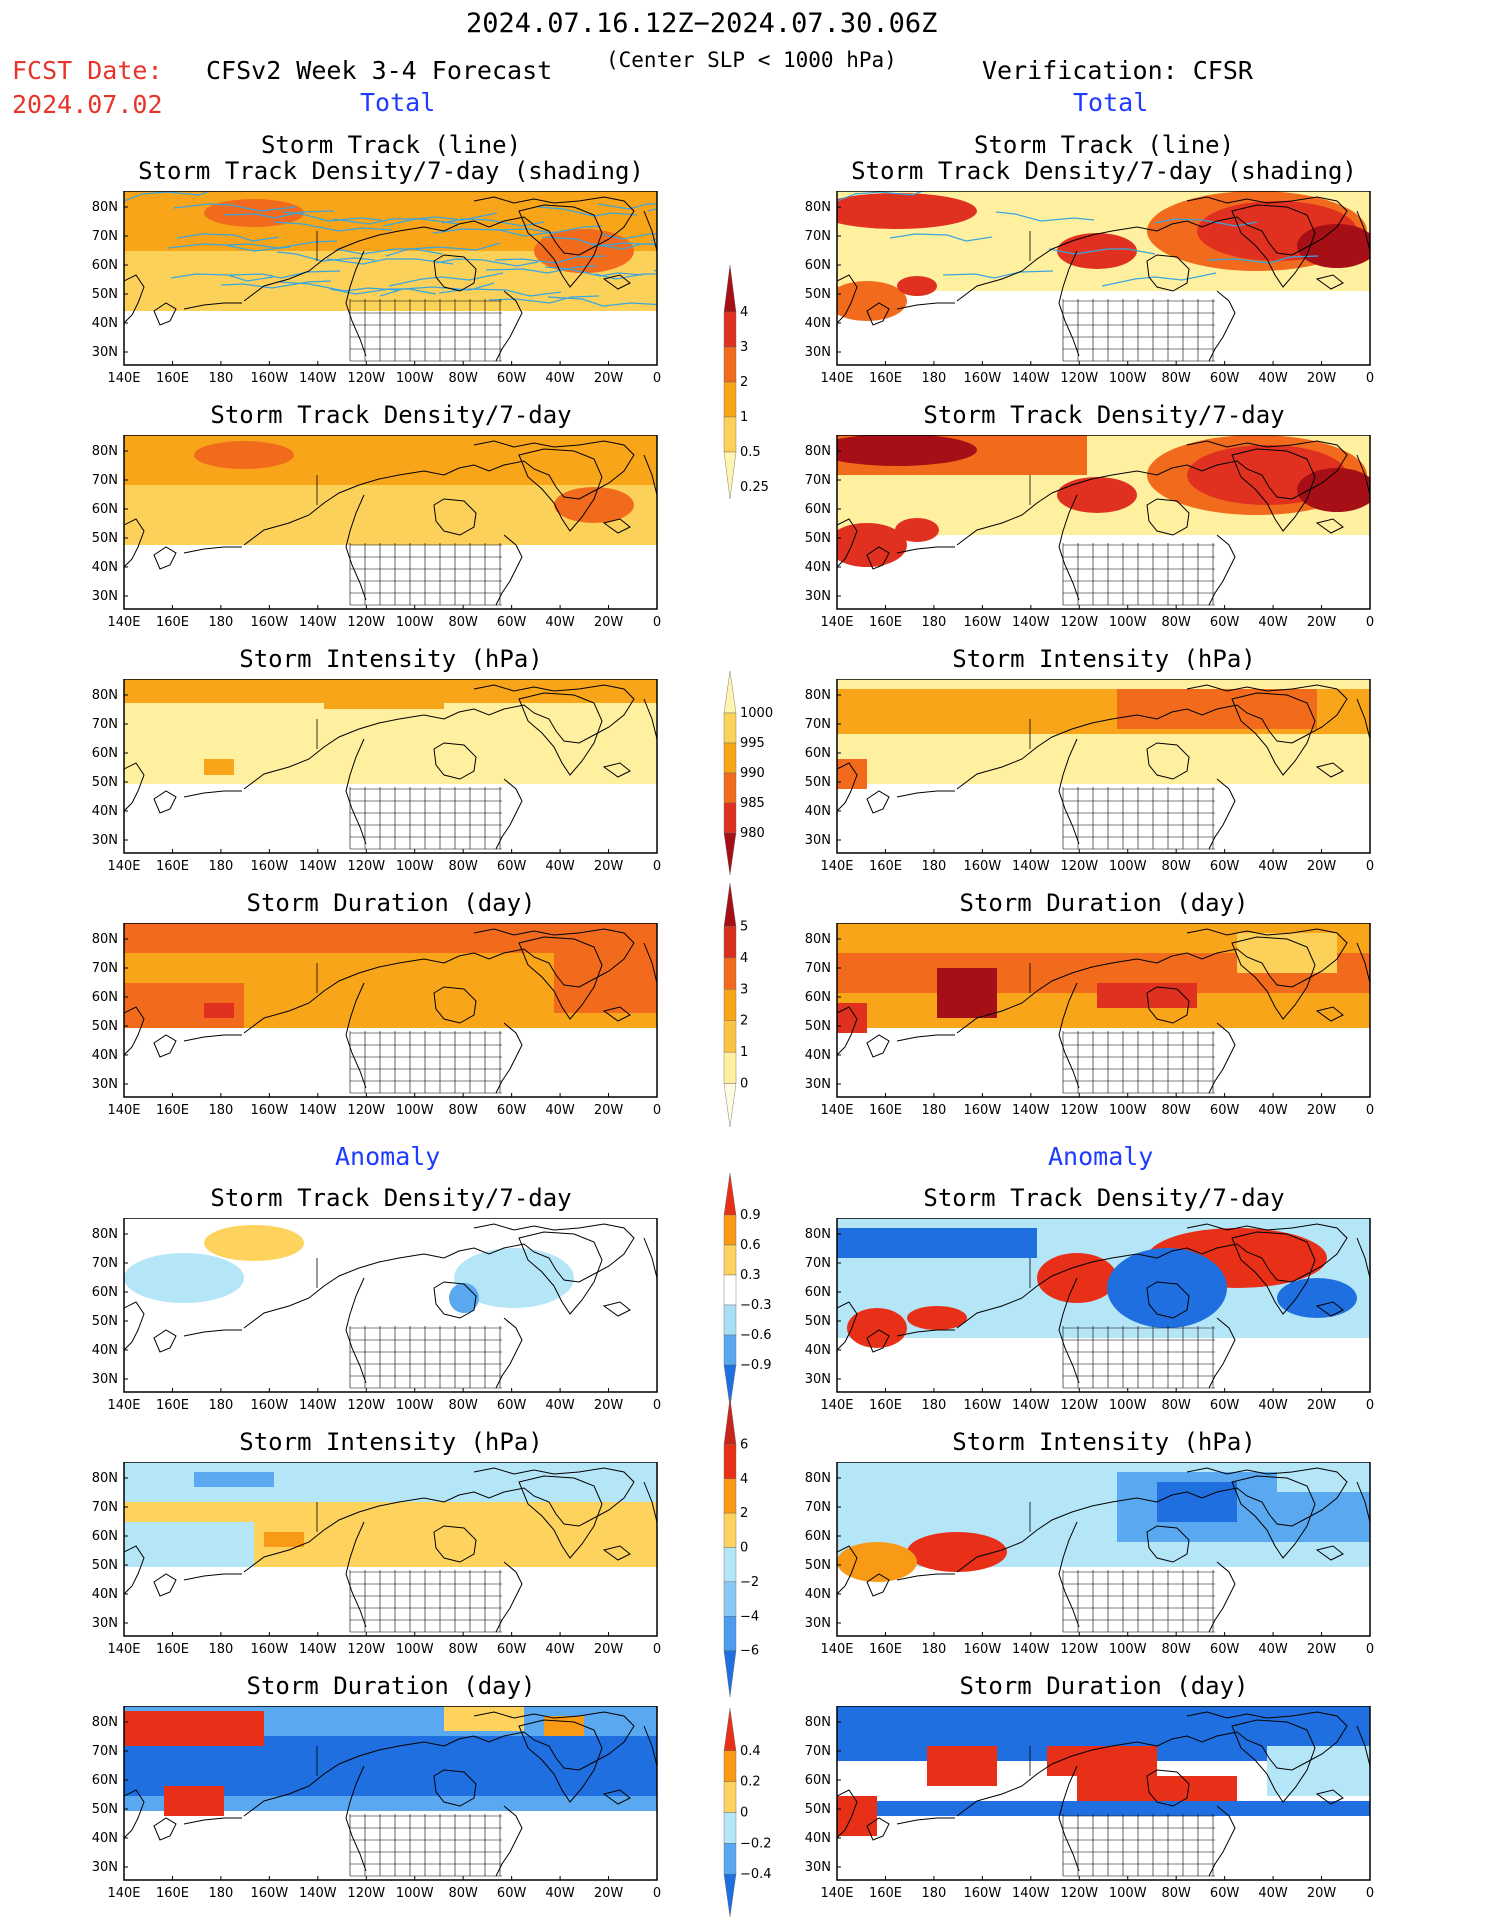  What do you see at coordinates (1101, 1156) in the screenshot?
I see `section-anomaly-right: Anomaly` at bounding box center [1101, 1156].